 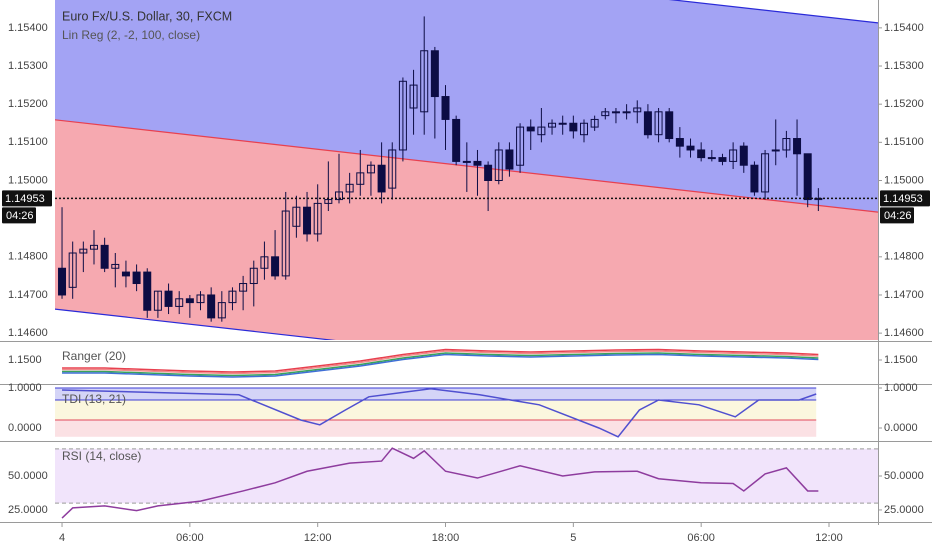 What do you see at coordinates (28, 180) in the screenshot?
I see `y-tick-label: 1.15000` at bounding box center [28, 180].